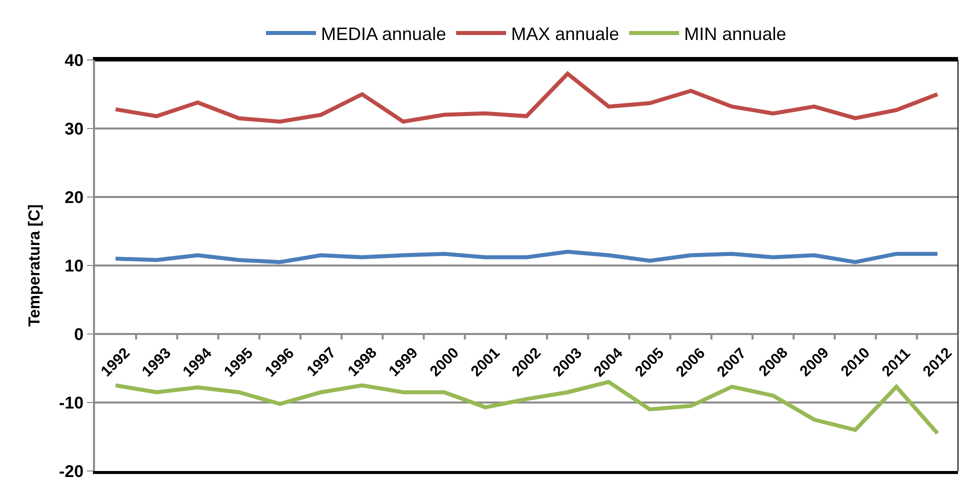  I want to click on legend-label: MAX annuale, so click(565, 34).